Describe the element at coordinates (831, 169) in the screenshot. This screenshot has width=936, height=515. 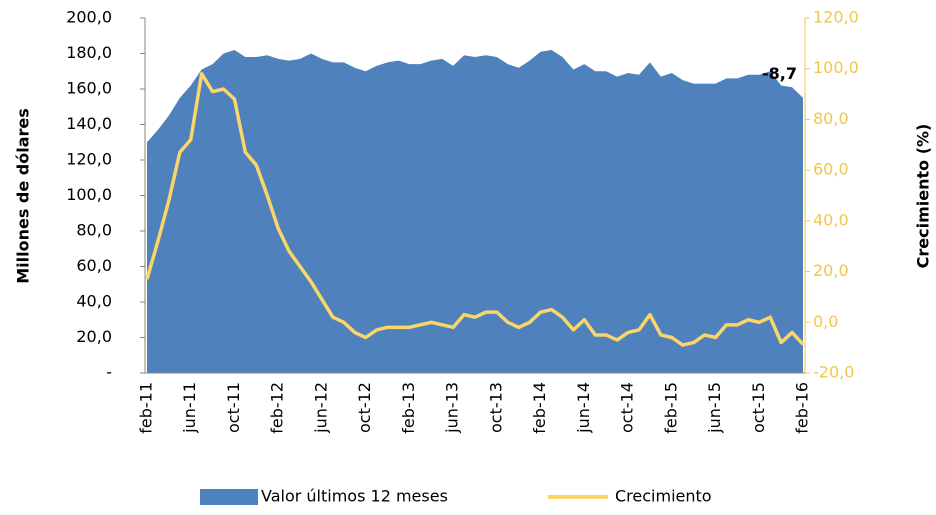
I see `y2-tick-label: 60,0` at that location.